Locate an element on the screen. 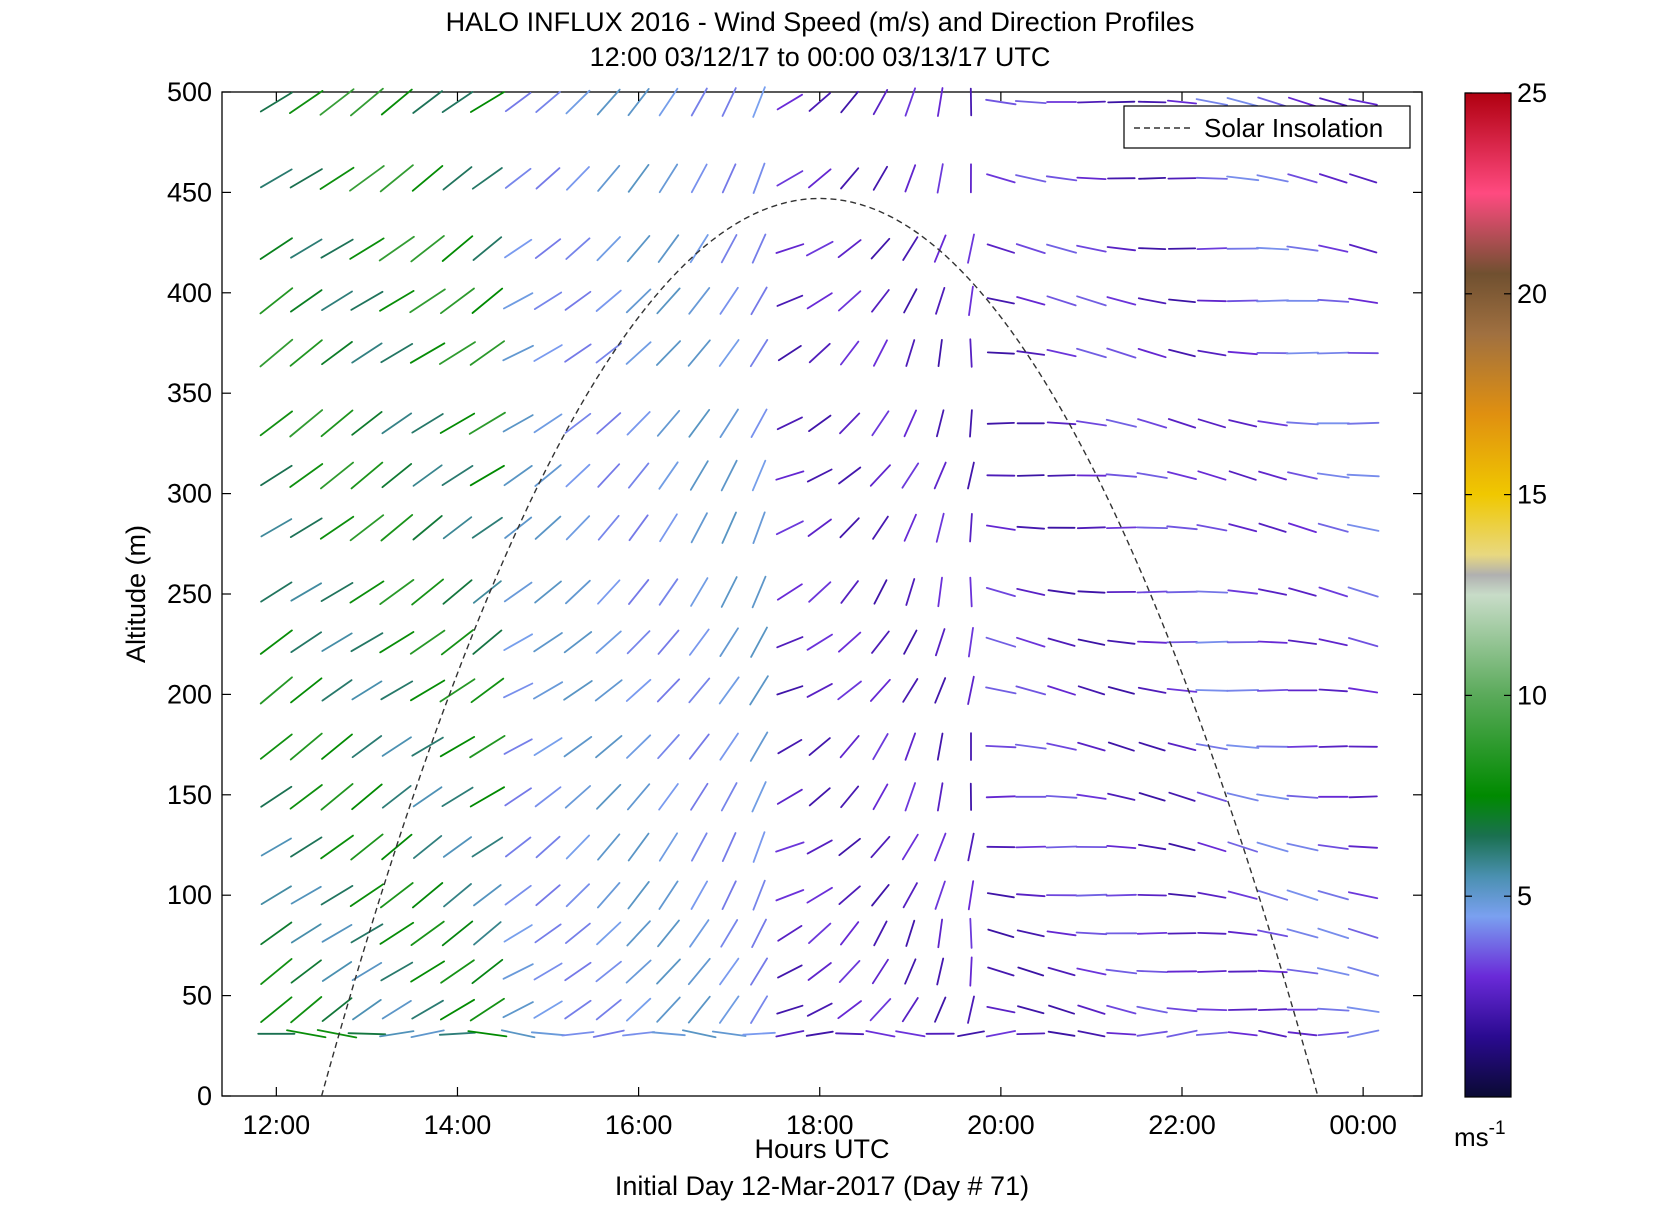  y-axis-label: Altitude (m) is located at coordinates (136, 594).